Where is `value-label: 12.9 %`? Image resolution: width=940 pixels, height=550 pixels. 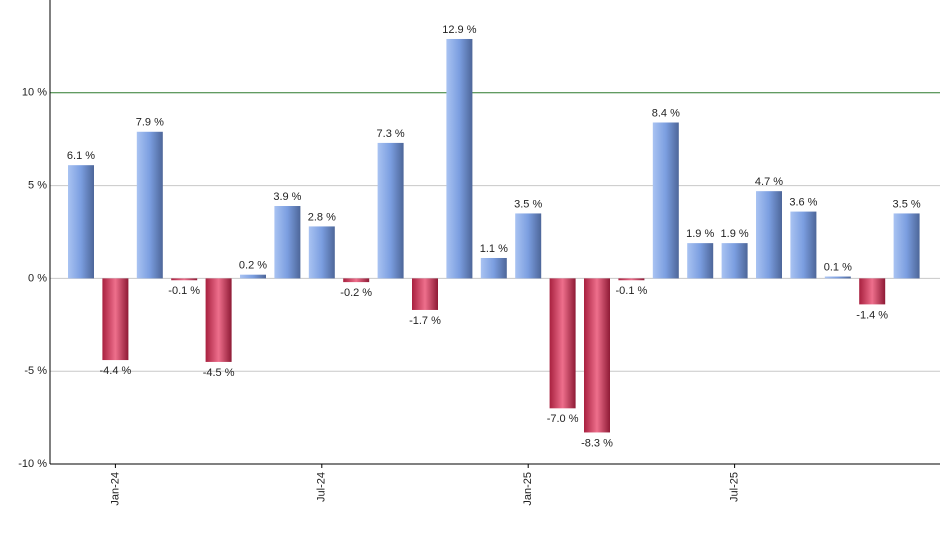 value-label: 12.9 % is located at coordinates (459, 30).